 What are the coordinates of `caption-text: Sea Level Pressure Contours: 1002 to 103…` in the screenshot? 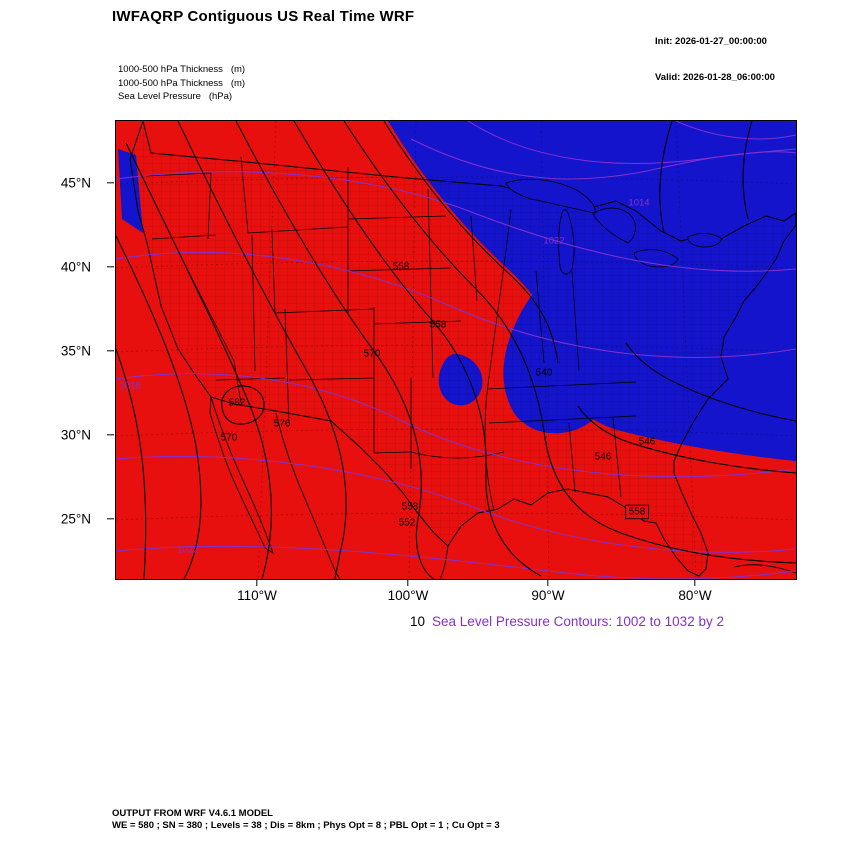 It's located at (578, 621).